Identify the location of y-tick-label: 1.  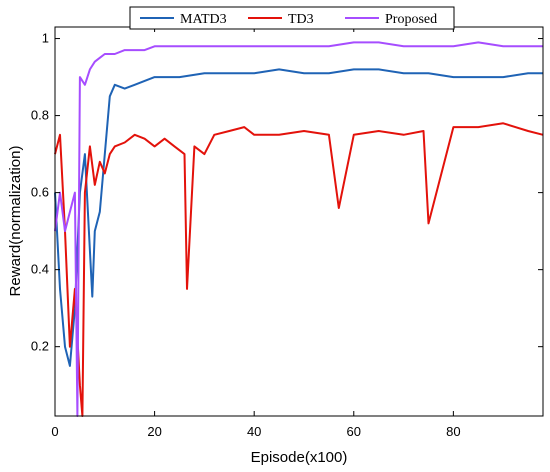
(45, 38).